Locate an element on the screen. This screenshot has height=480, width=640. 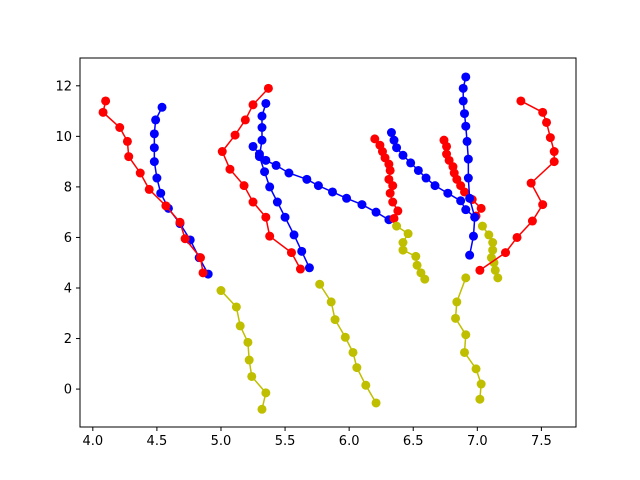
x-tick-label: 4.0 is located at coordinates (92, 441).